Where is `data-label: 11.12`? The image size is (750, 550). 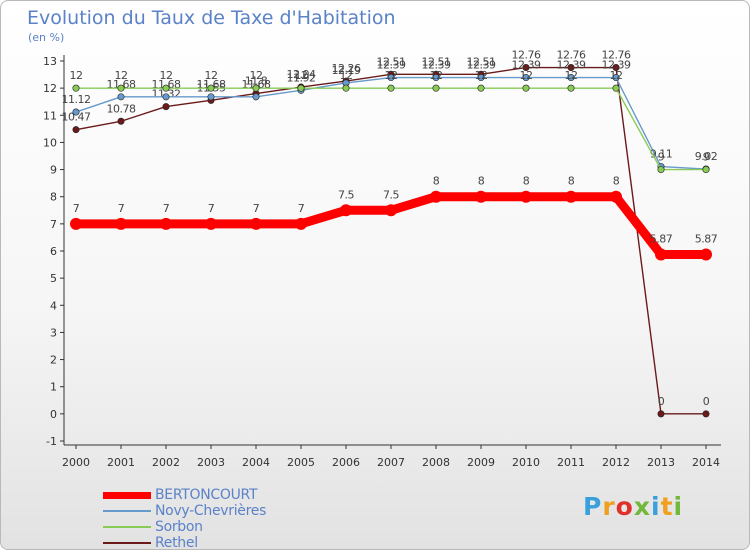 data-label: 11.12 is located at coordinates (76, 99).